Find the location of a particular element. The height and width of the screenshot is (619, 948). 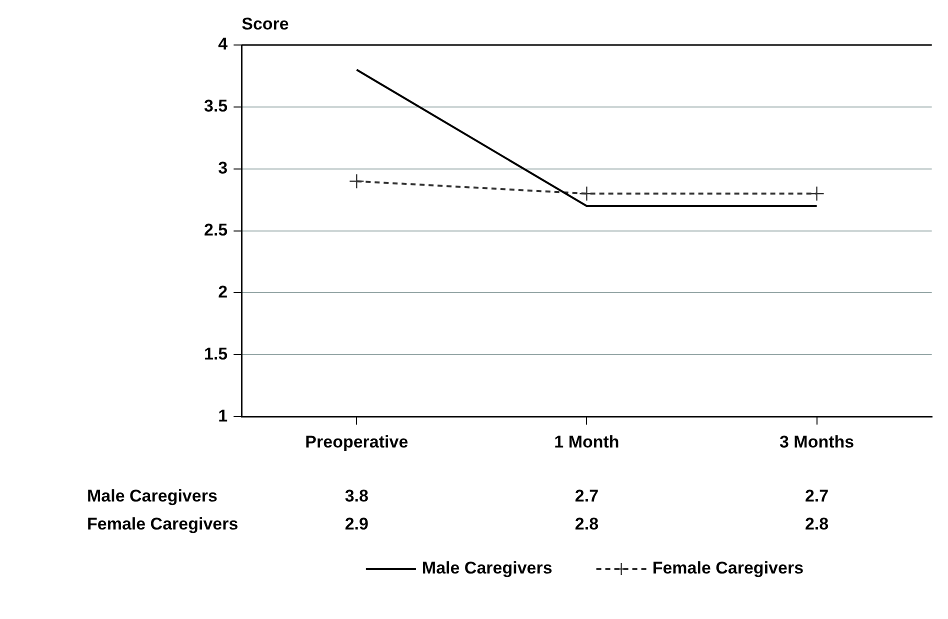

legend-label: Female Caregivers is located at coordinates (728, 568).